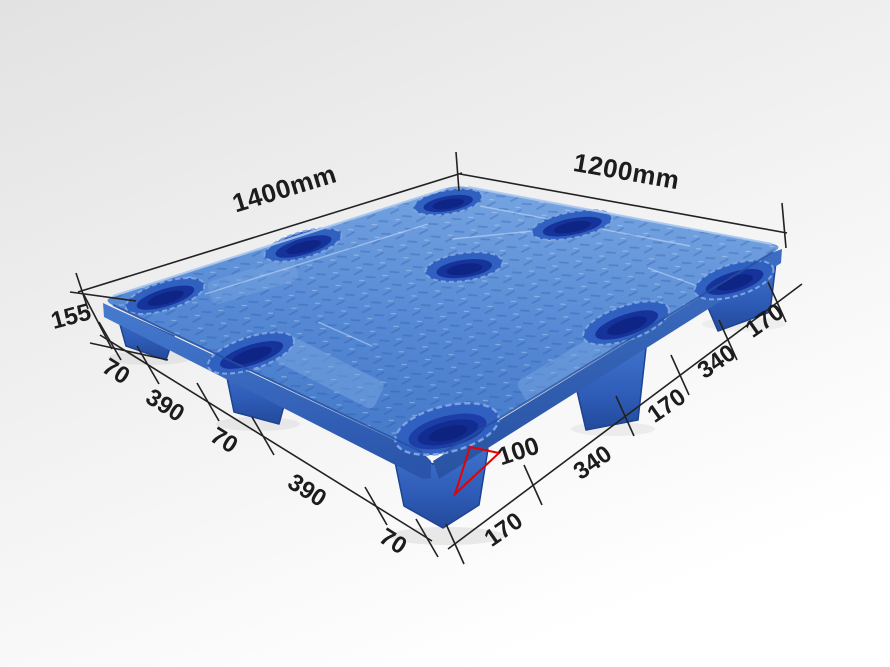 Image resolution: width=890 pixels, height=667 pixels. I want to click on deck-side-right, so click(607, 364).